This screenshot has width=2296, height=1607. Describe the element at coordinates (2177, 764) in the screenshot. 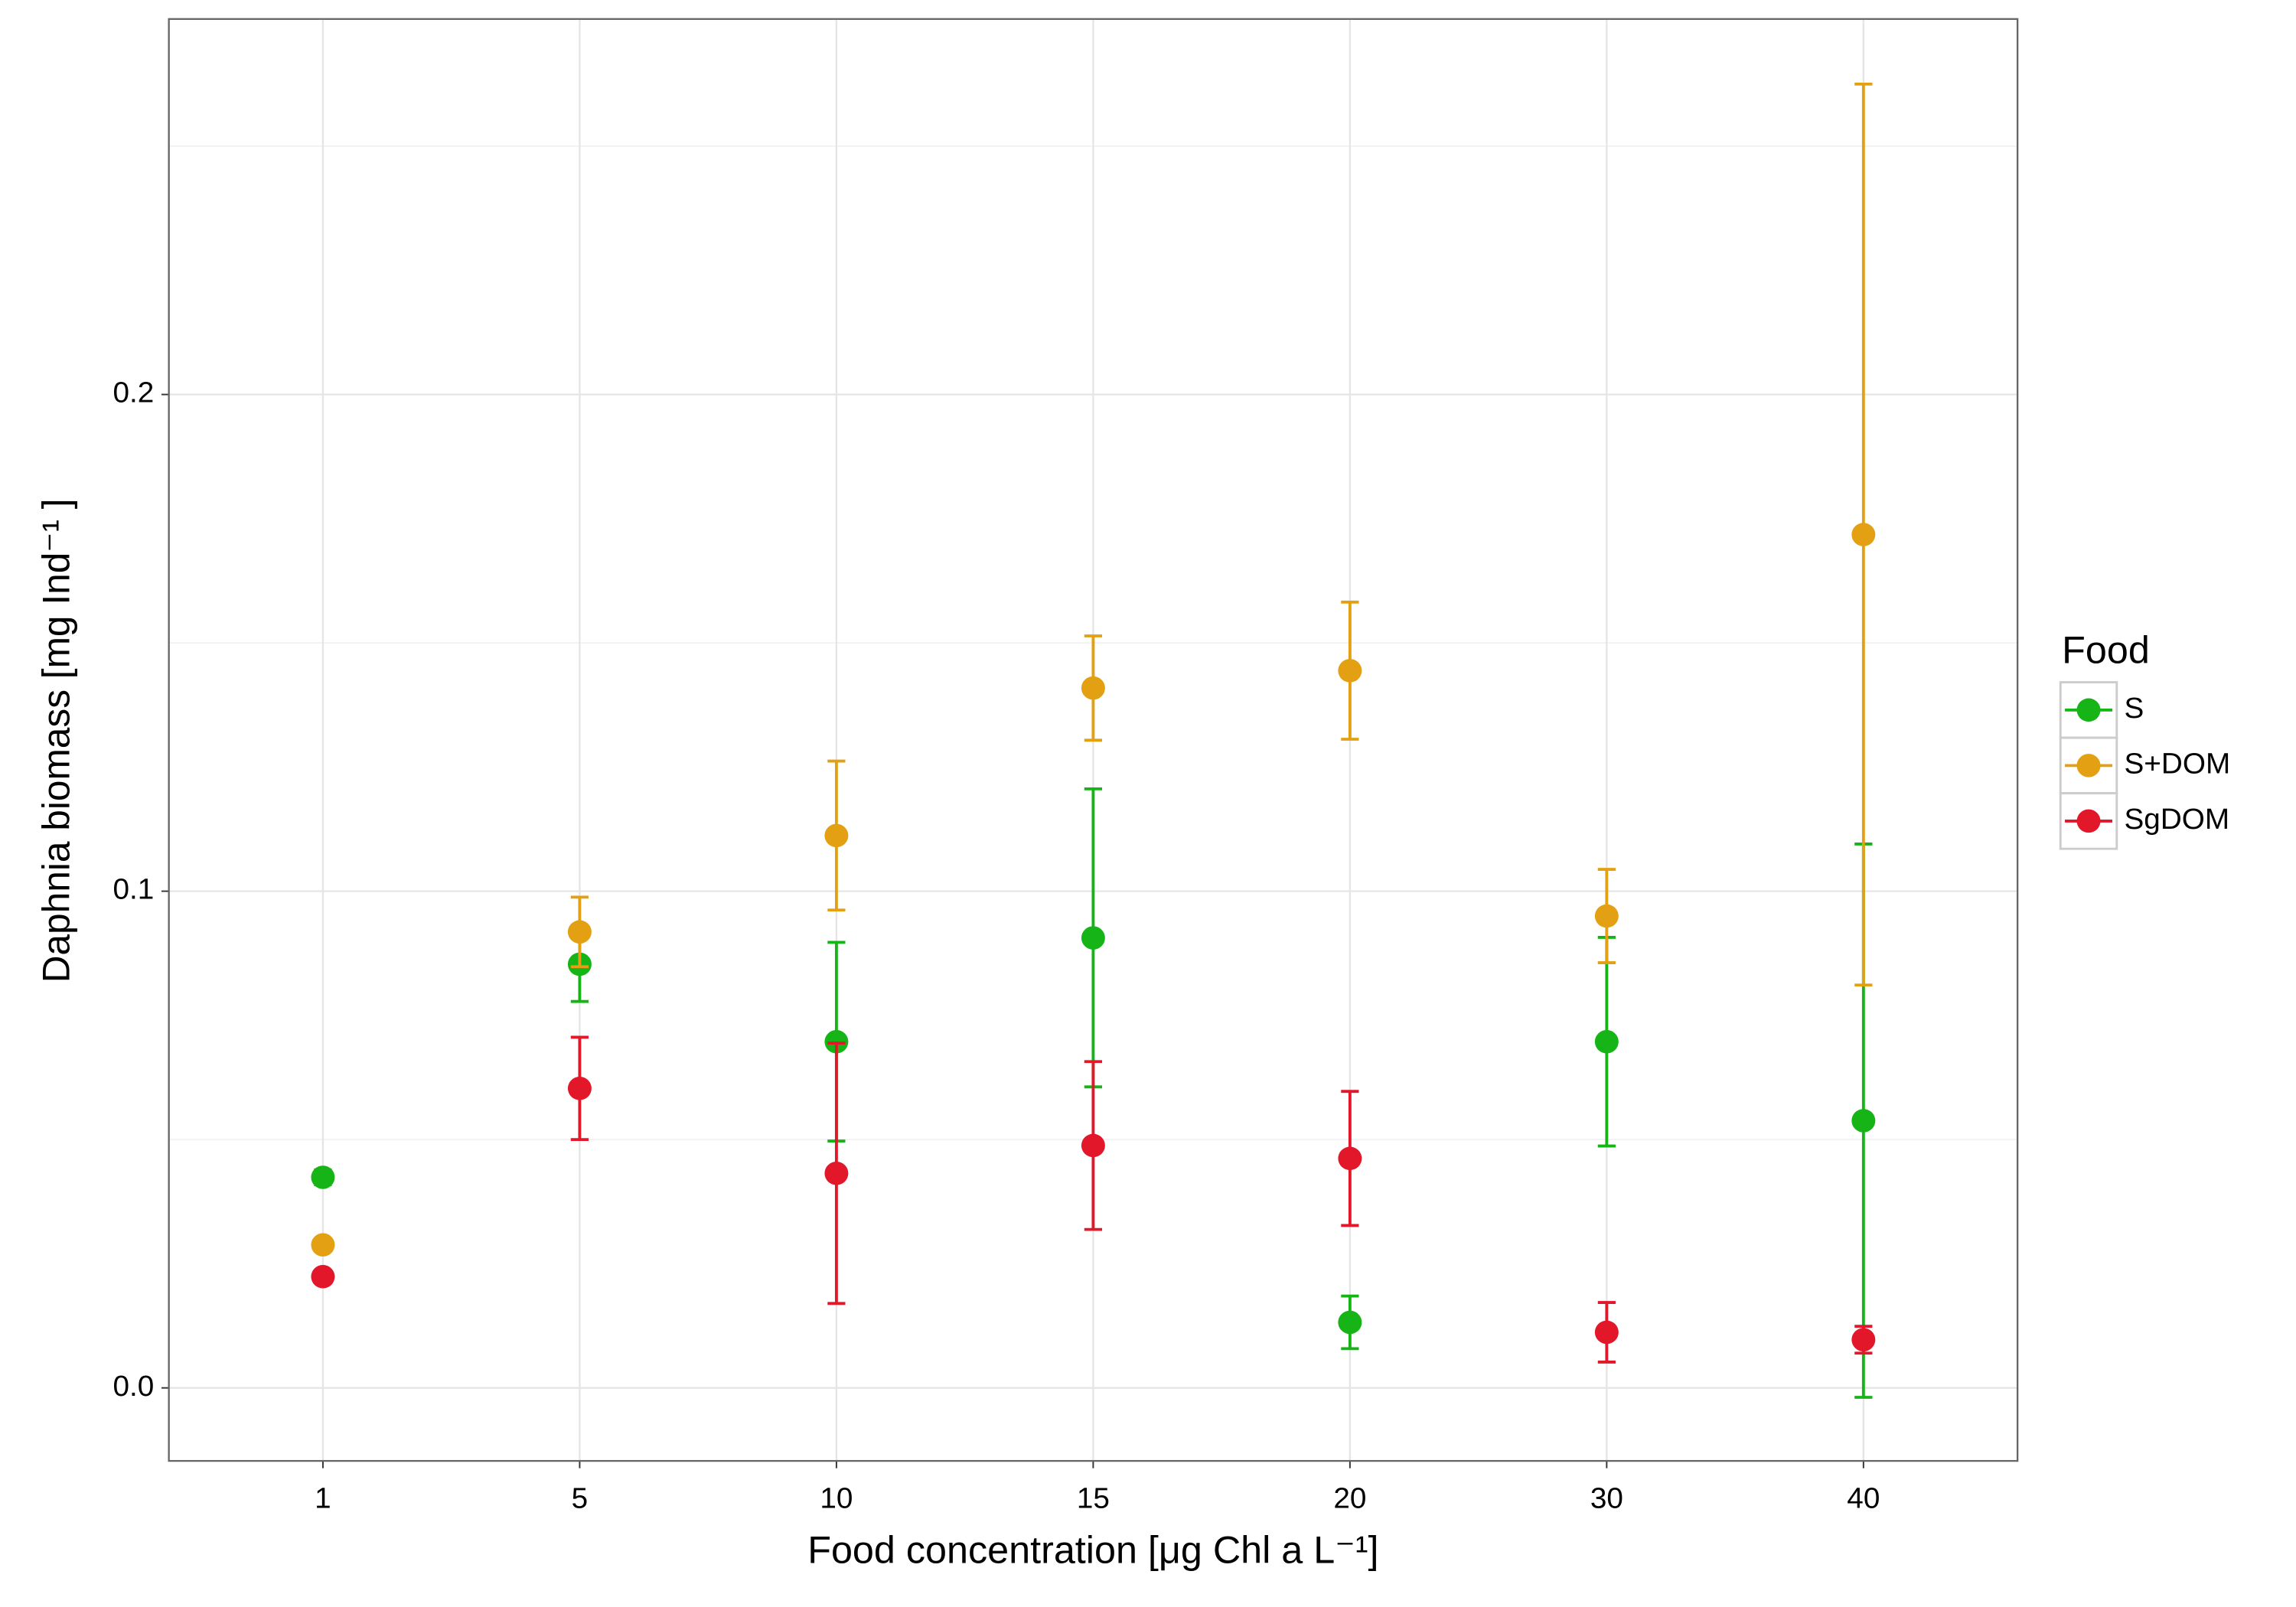

I see `legend-label: S+DOM` at that location.